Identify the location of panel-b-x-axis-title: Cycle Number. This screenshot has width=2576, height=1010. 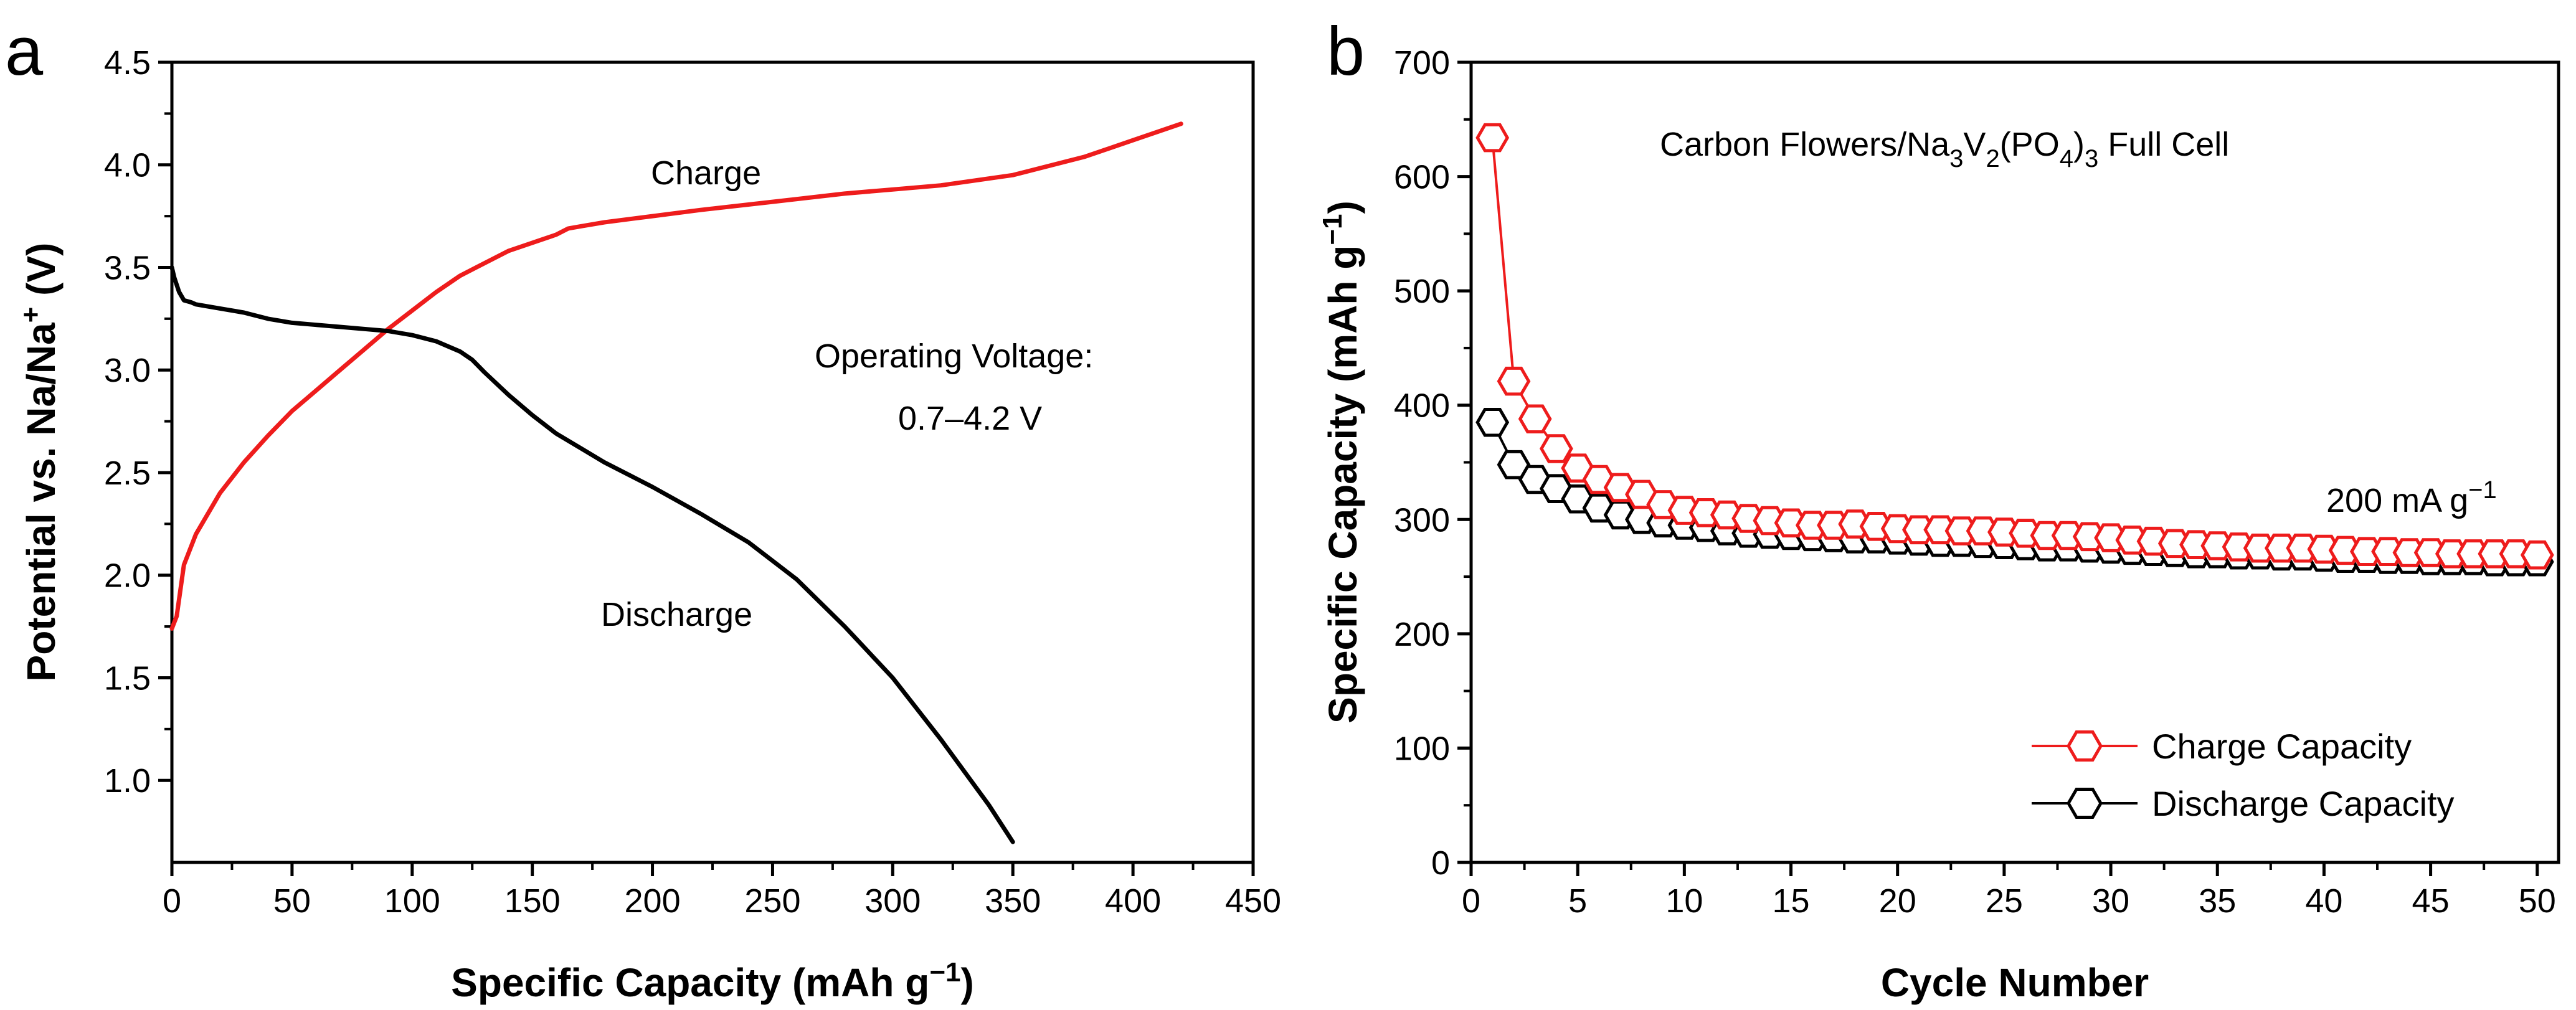
(2015, 982).